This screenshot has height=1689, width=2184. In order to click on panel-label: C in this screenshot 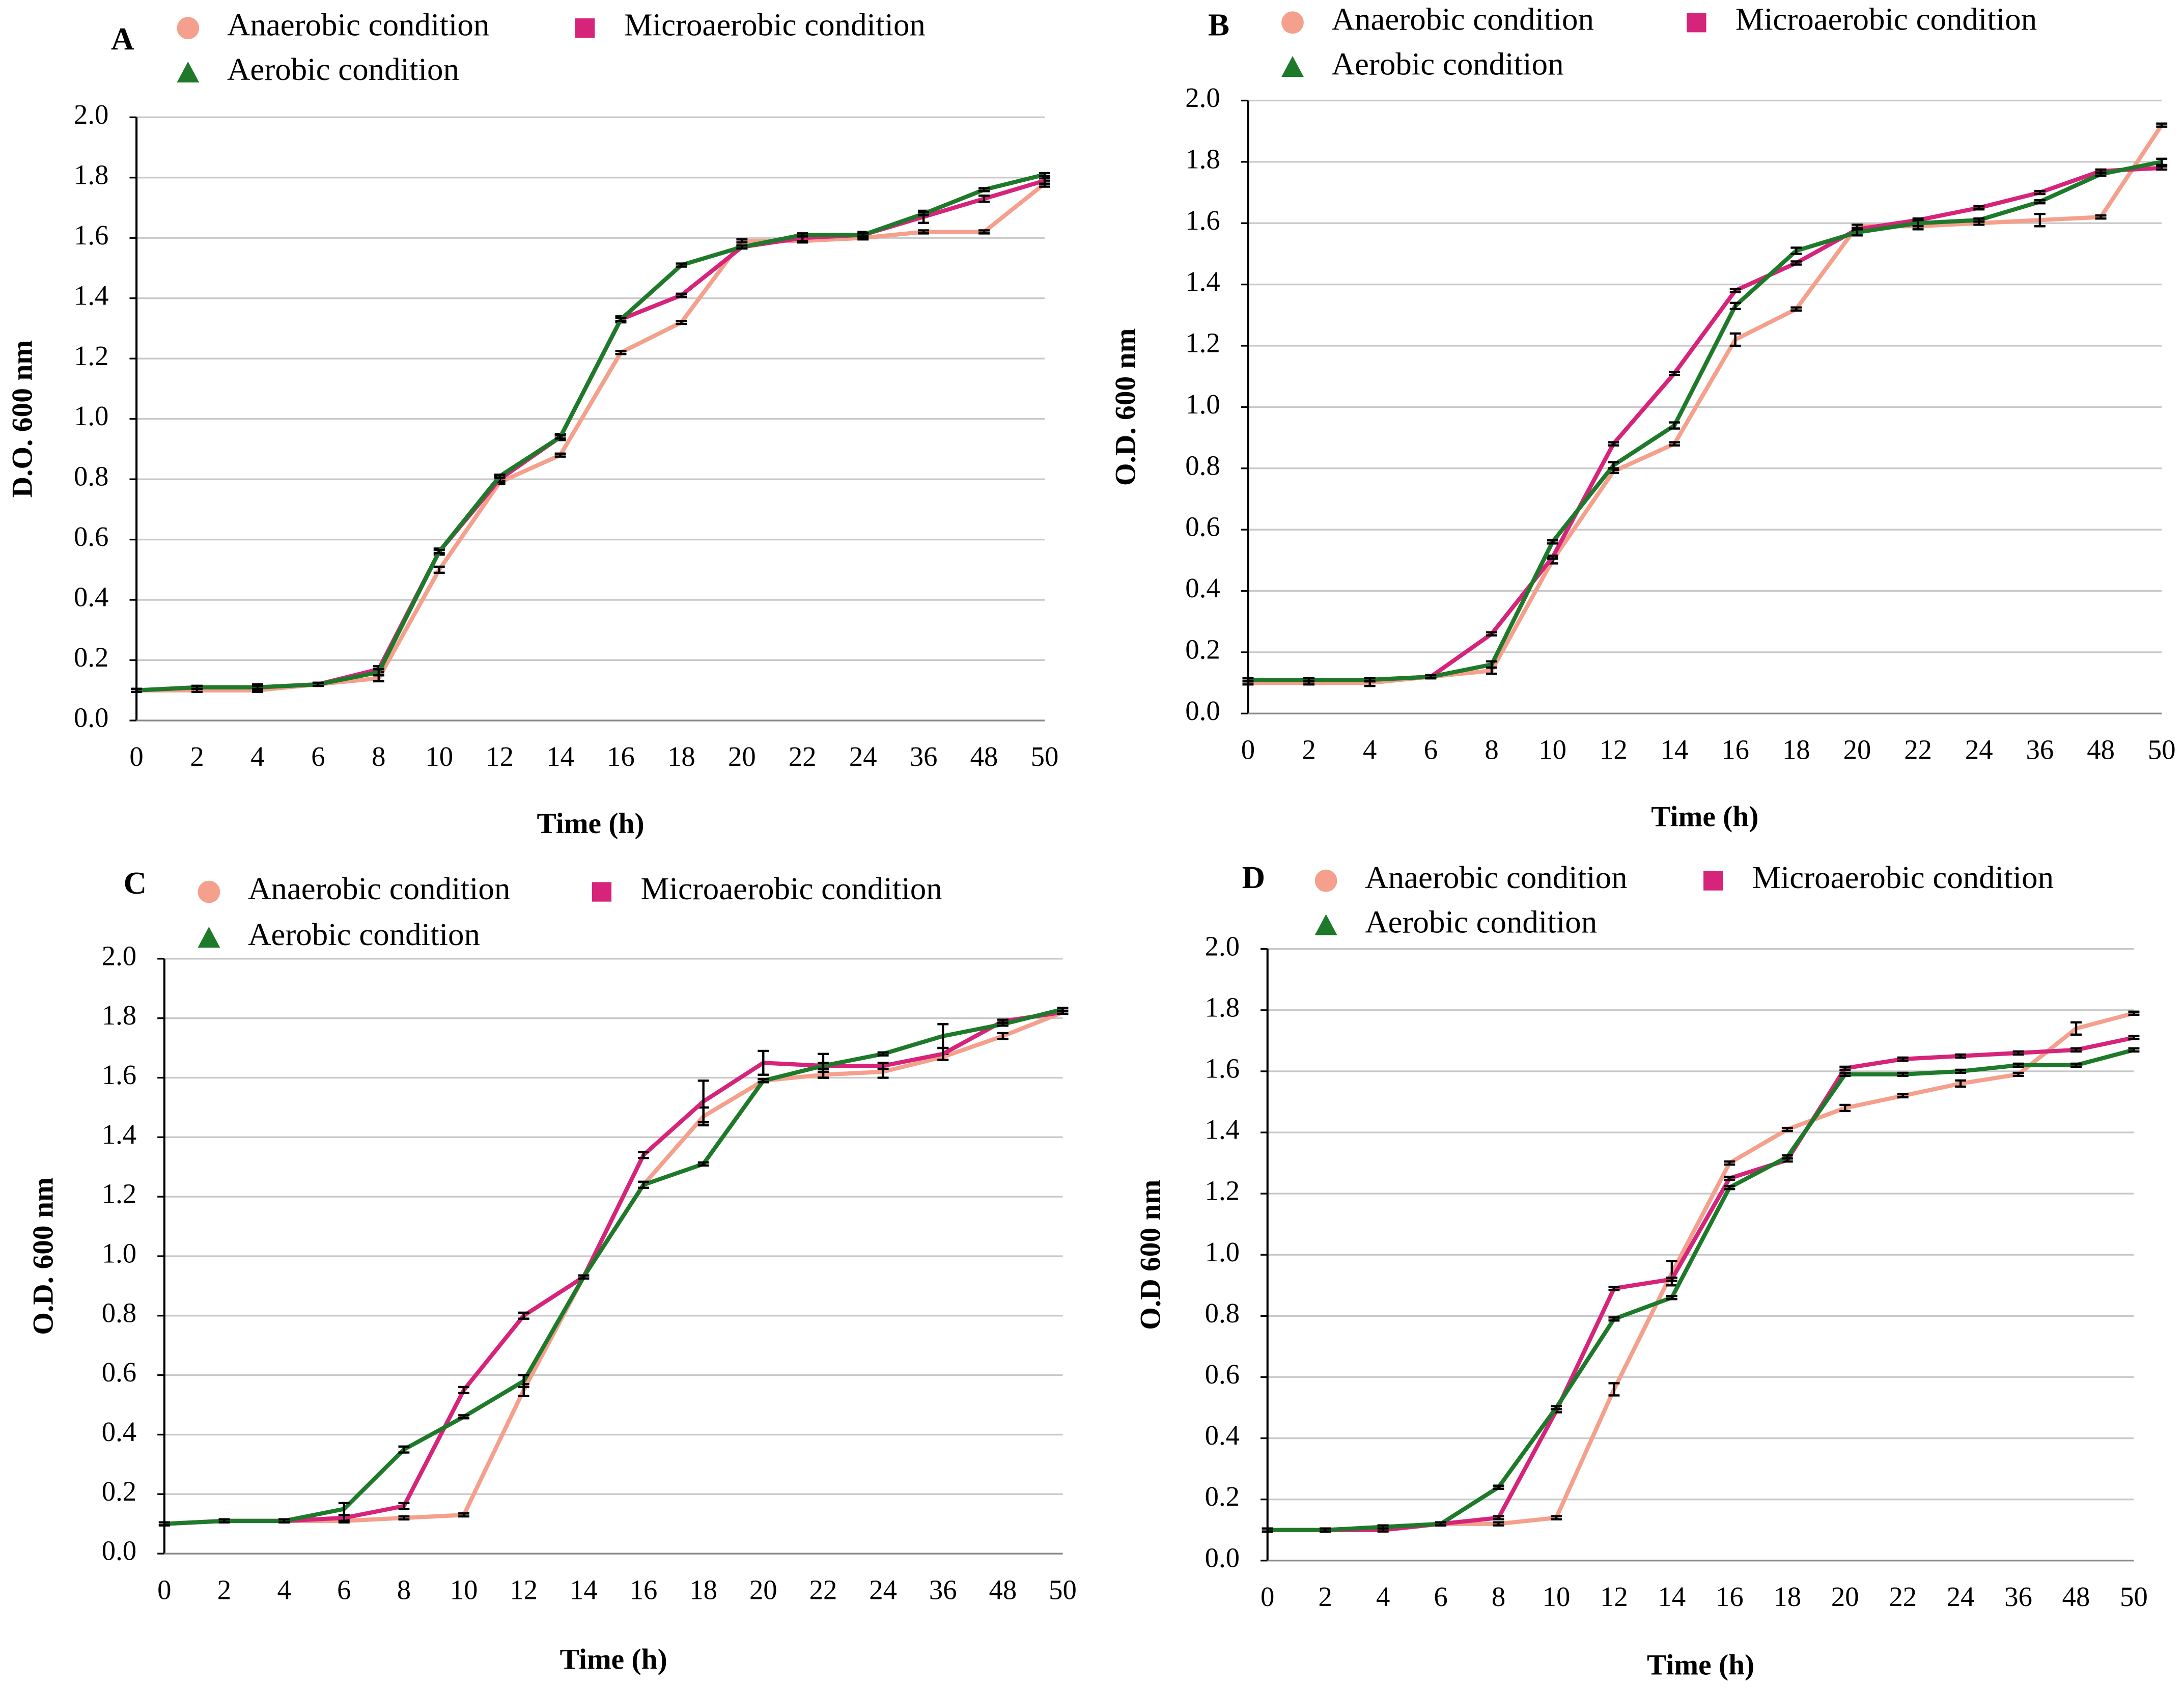, I will do `click(135, 883)`.